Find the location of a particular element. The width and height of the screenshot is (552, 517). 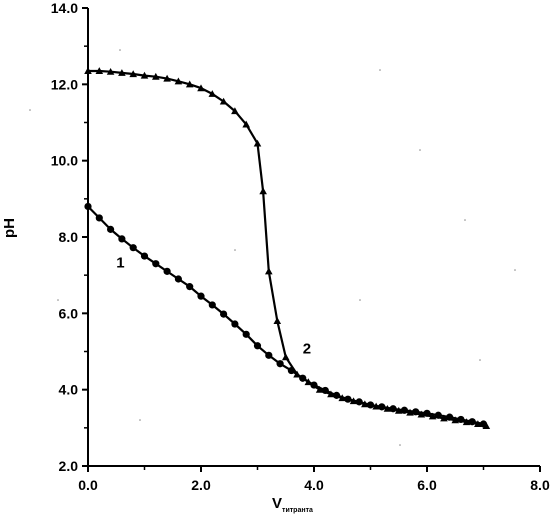

x-tick-label: 4.0 is located at coordinates (314, 485).